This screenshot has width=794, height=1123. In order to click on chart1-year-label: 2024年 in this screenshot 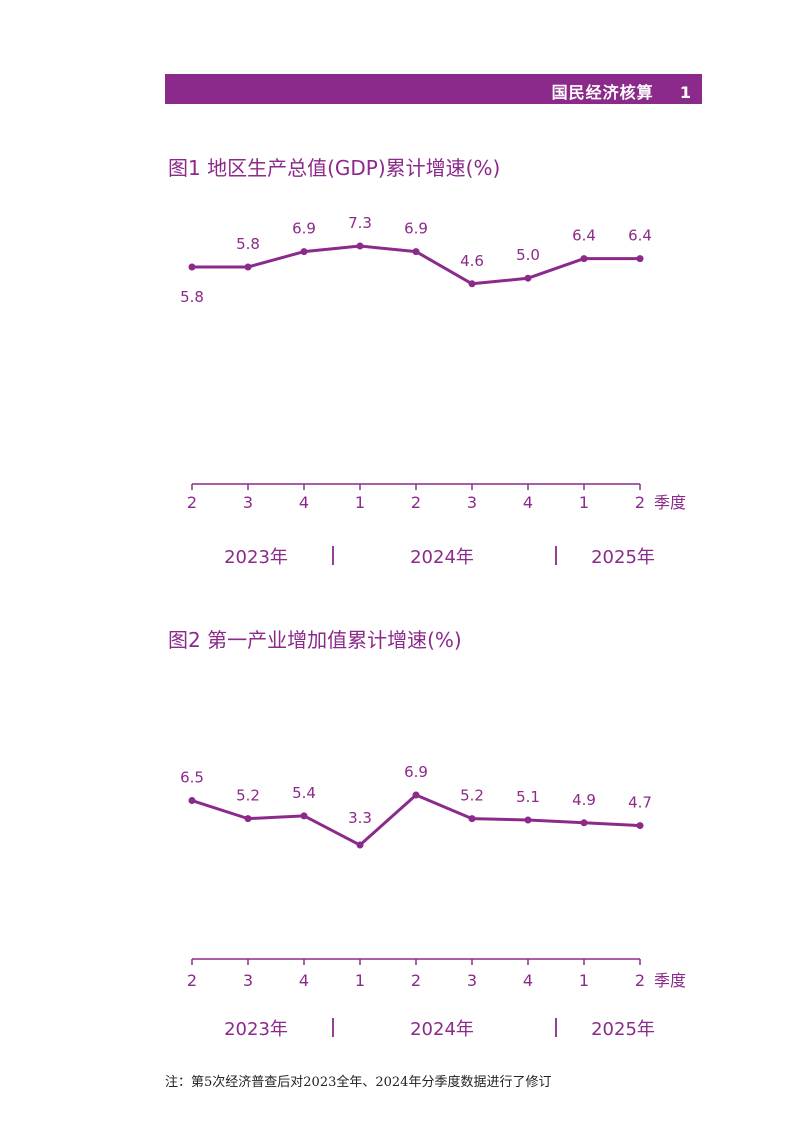, I will do `click(442, 557)`.